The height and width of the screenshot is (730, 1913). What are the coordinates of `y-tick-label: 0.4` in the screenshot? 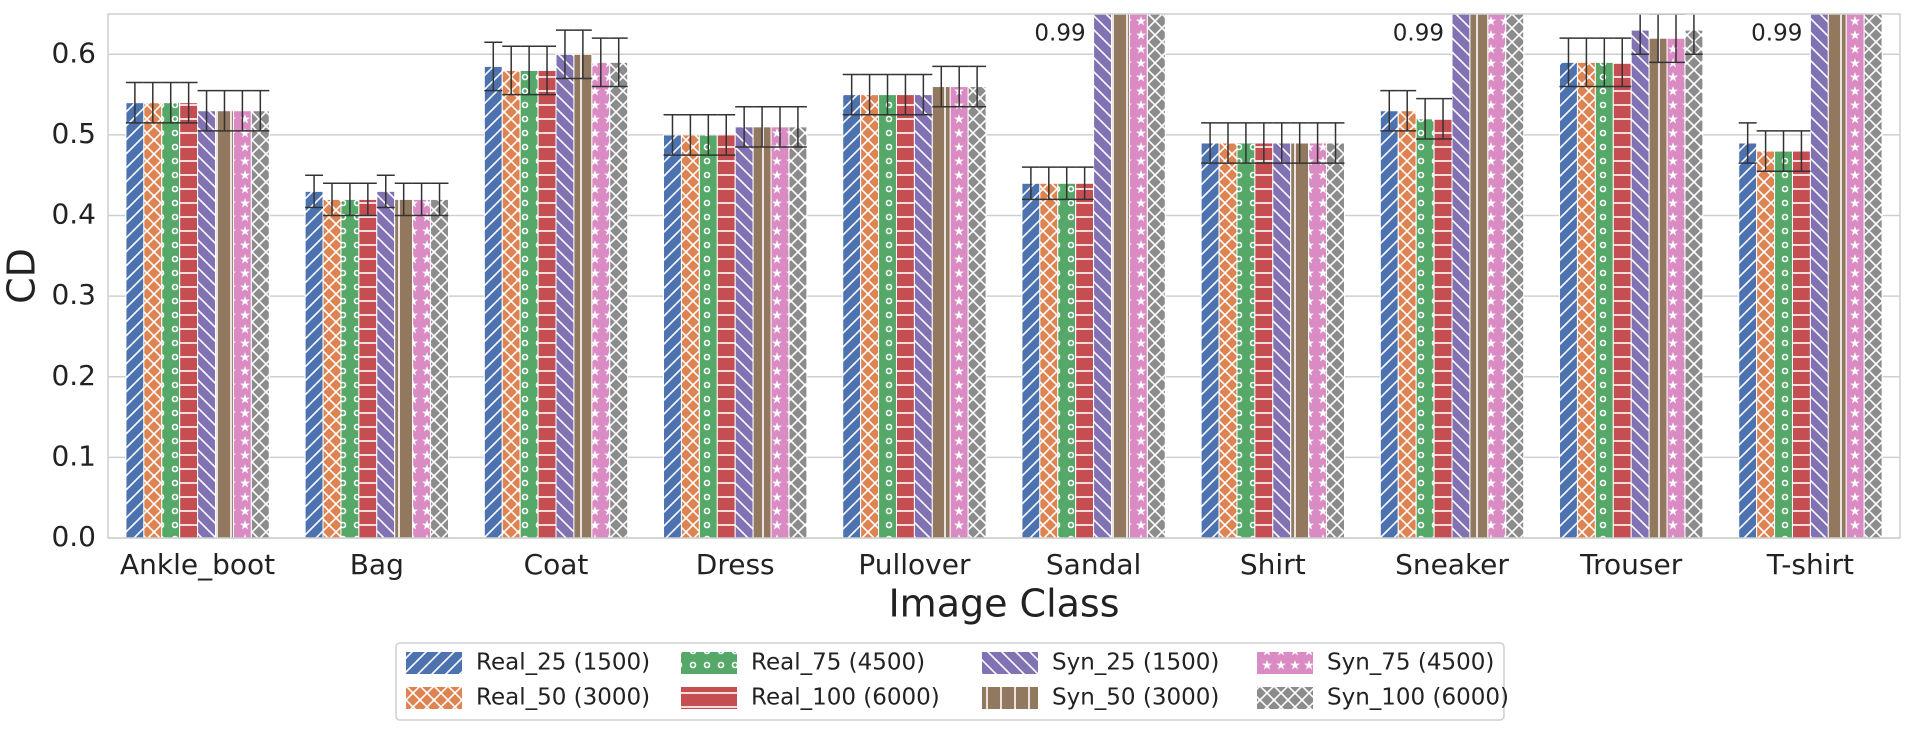 It's located at (73, 214).